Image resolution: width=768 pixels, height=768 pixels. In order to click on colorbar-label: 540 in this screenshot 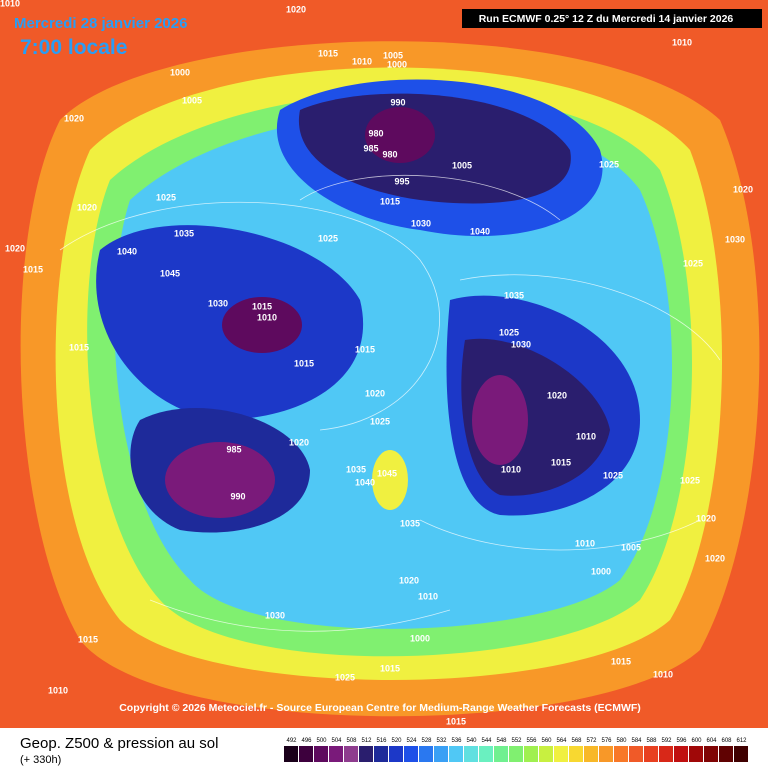, I will do `click(471, 741)`.